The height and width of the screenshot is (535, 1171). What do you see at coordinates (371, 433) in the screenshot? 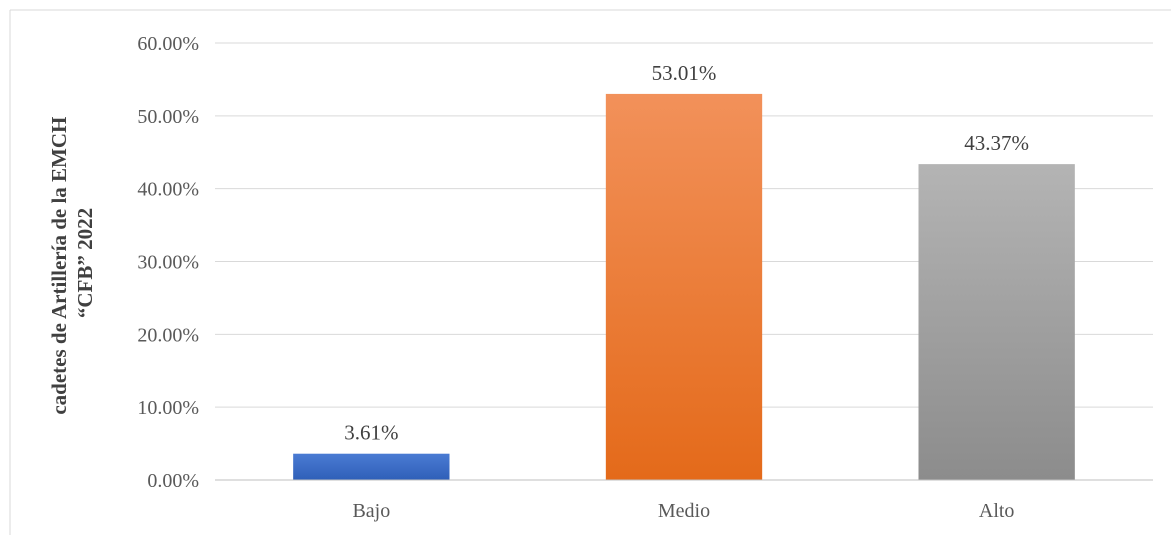
I see `data-label-bajo: 3.61%` at bounding box center [371, 433].